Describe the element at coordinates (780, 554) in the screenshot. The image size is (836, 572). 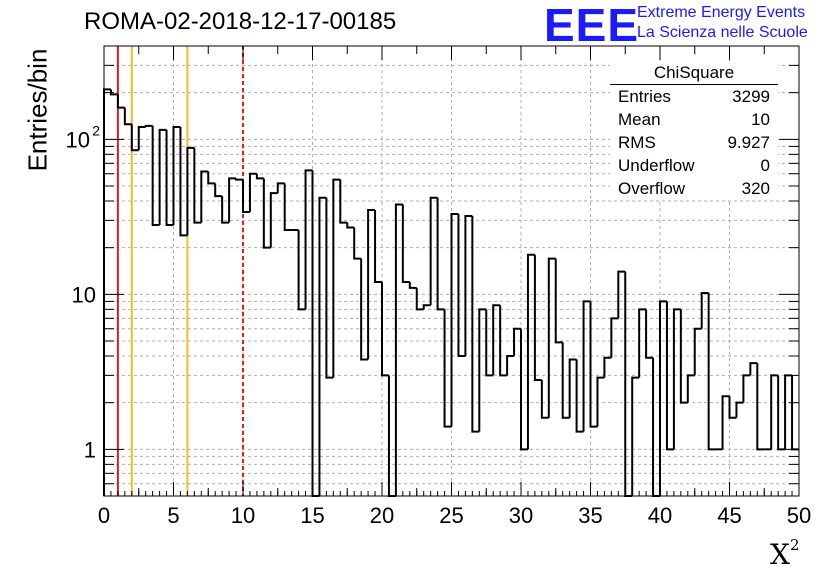
I see `x-axis-label-text: X` at that location.